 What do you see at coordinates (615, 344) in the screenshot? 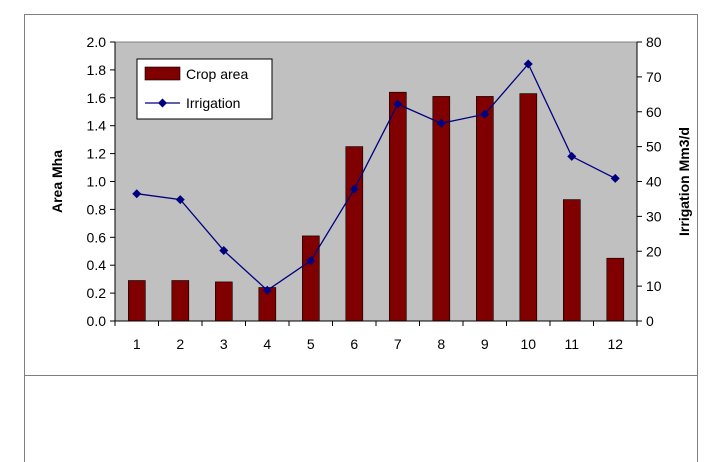
I see `x-tick-label-12: 12` at bounding box center [615, 344].